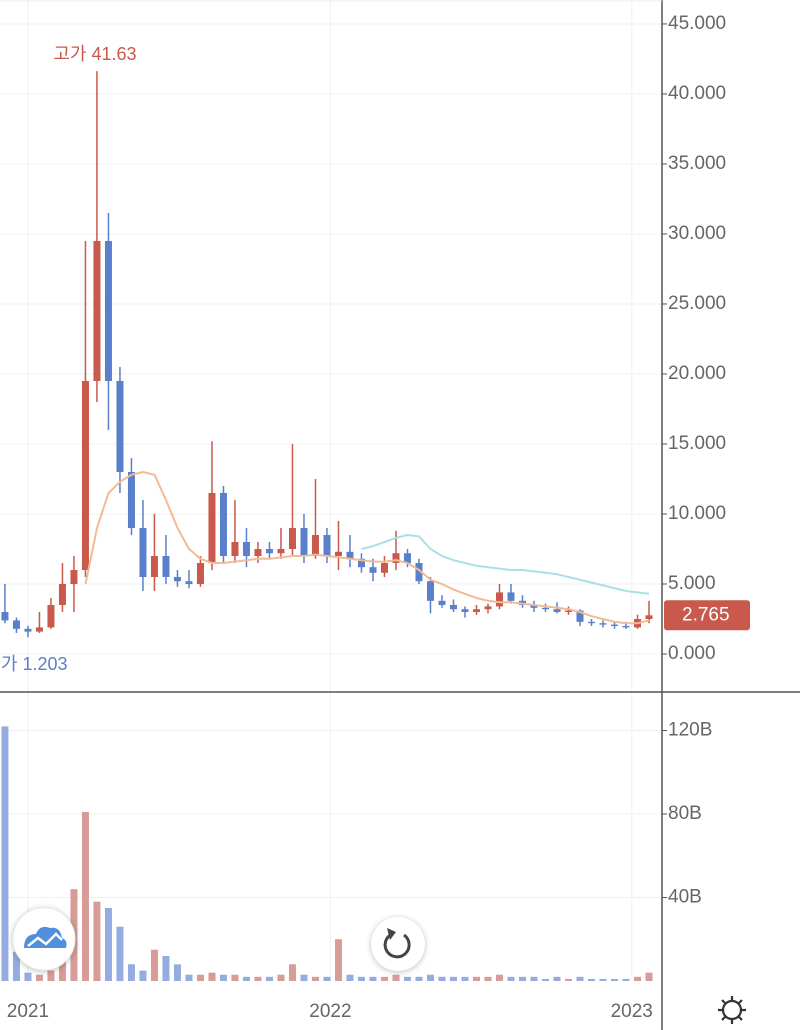  Describe the element at coordinates (697, 513) in the screenshot. I see `y-tick-label: 10.000` at that location.